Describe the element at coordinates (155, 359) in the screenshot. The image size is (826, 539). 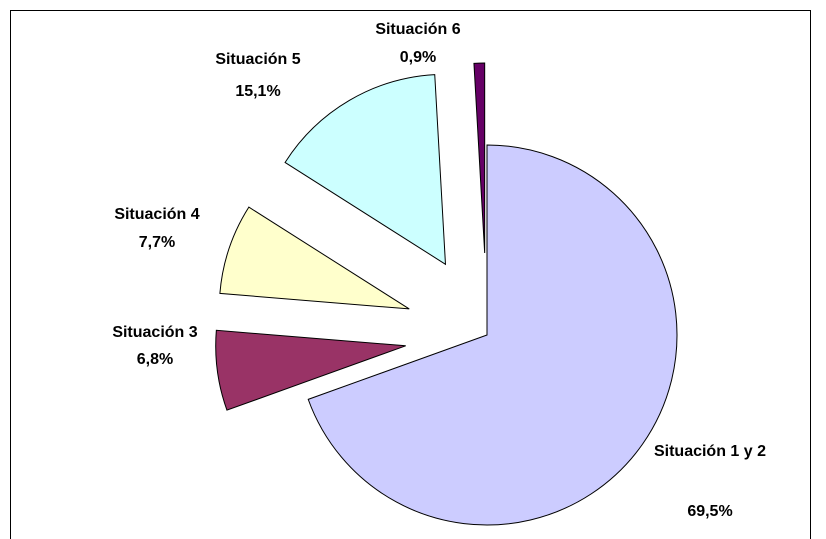
I see `slice-value-label: 6,8%` at that location.